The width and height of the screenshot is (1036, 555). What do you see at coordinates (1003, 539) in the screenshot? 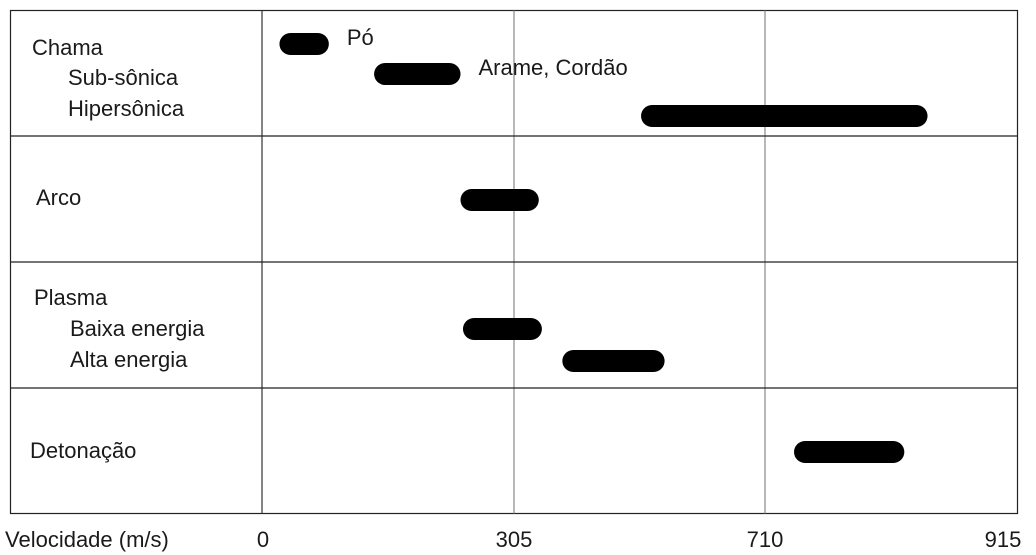
I see `x-tick-label: 915` at bounding box center [1003, 539].